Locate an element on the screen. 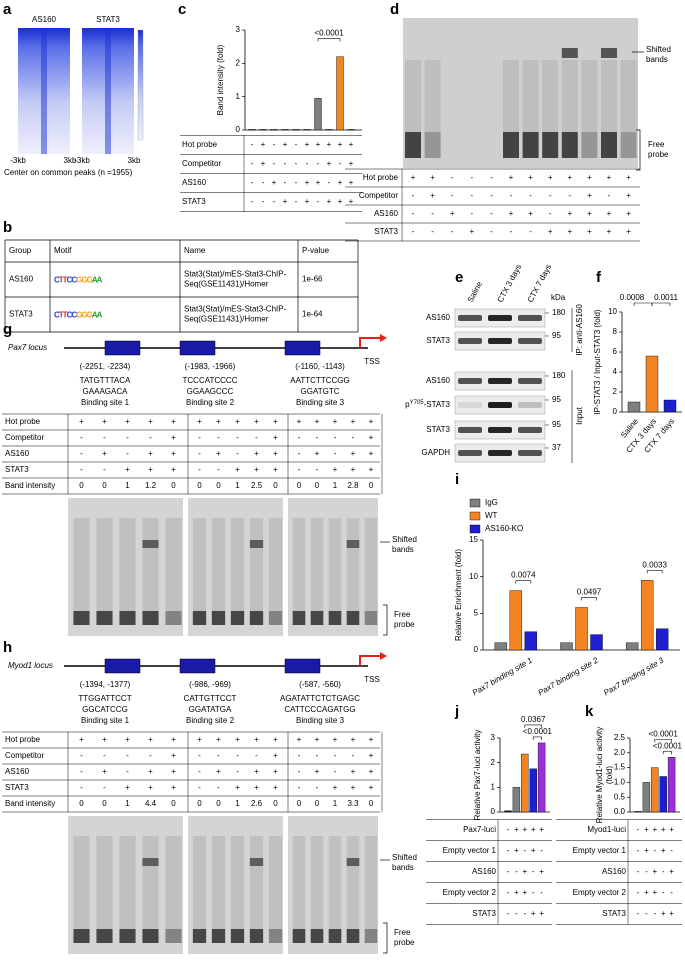 The height and width of the screenshot is (974, 685). tick-label: 3kb is located at coordinates (70, 160).